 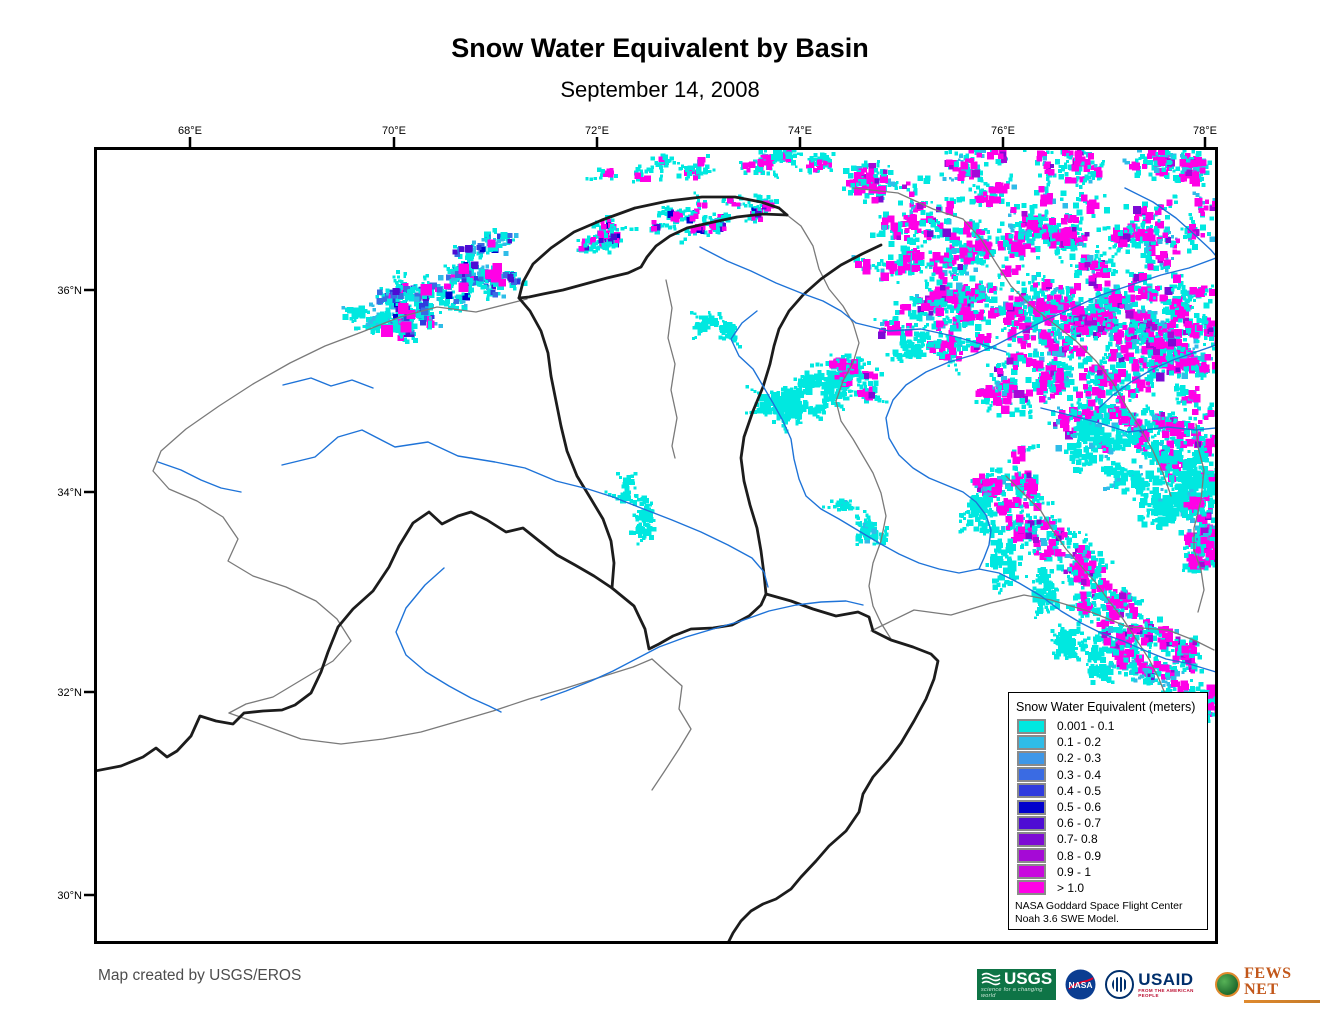 I want to click on legend-item-label: 0.2 - 0.3, so click(x=1079, y=758).